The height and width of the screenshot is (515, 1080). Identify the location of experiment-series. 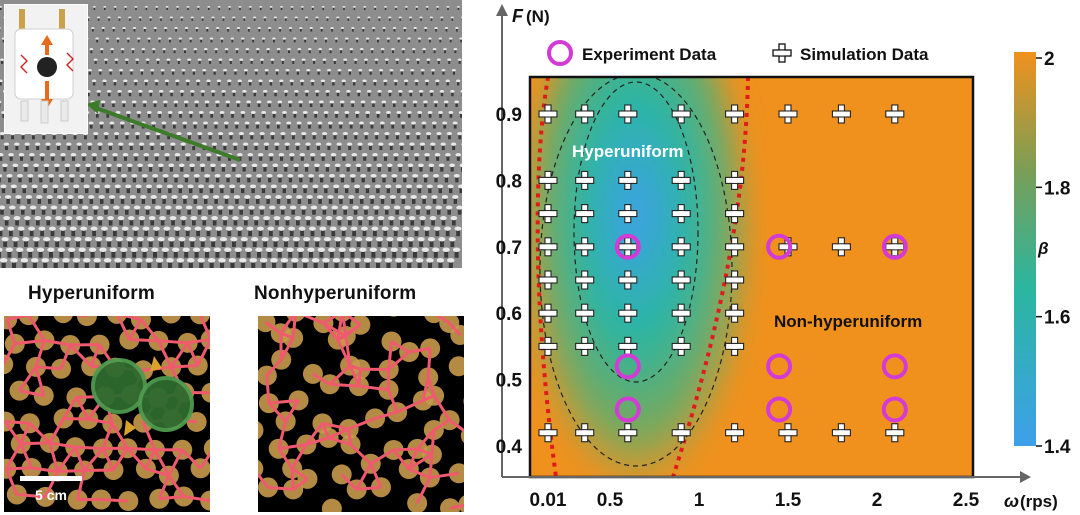
(761, 328).